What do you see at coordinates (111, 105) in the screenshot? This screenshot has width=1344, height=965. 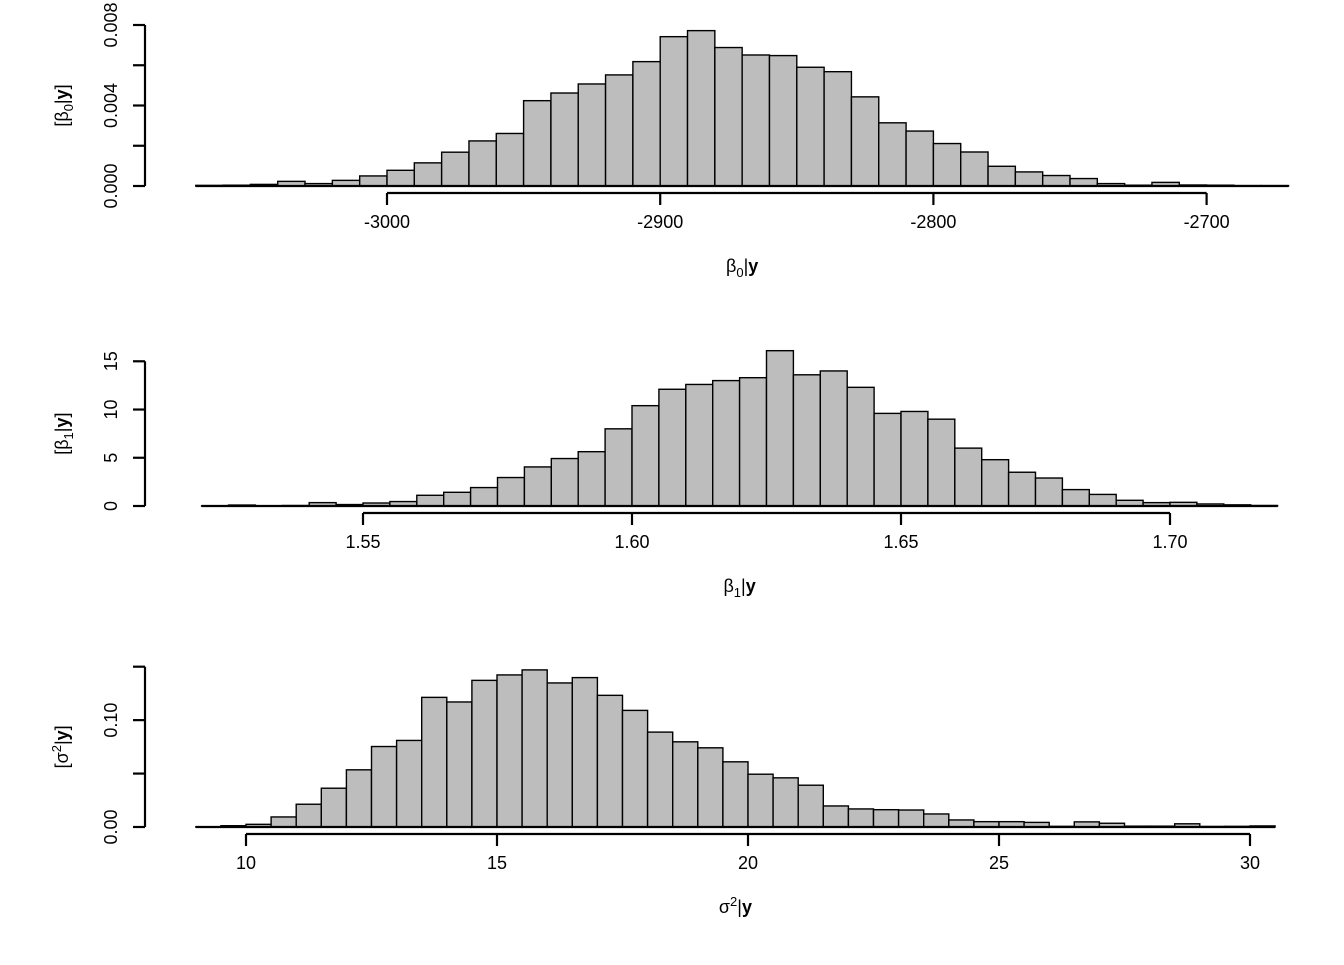 I see `y-tick-label: 0.004` at bounding box center [111, 105].